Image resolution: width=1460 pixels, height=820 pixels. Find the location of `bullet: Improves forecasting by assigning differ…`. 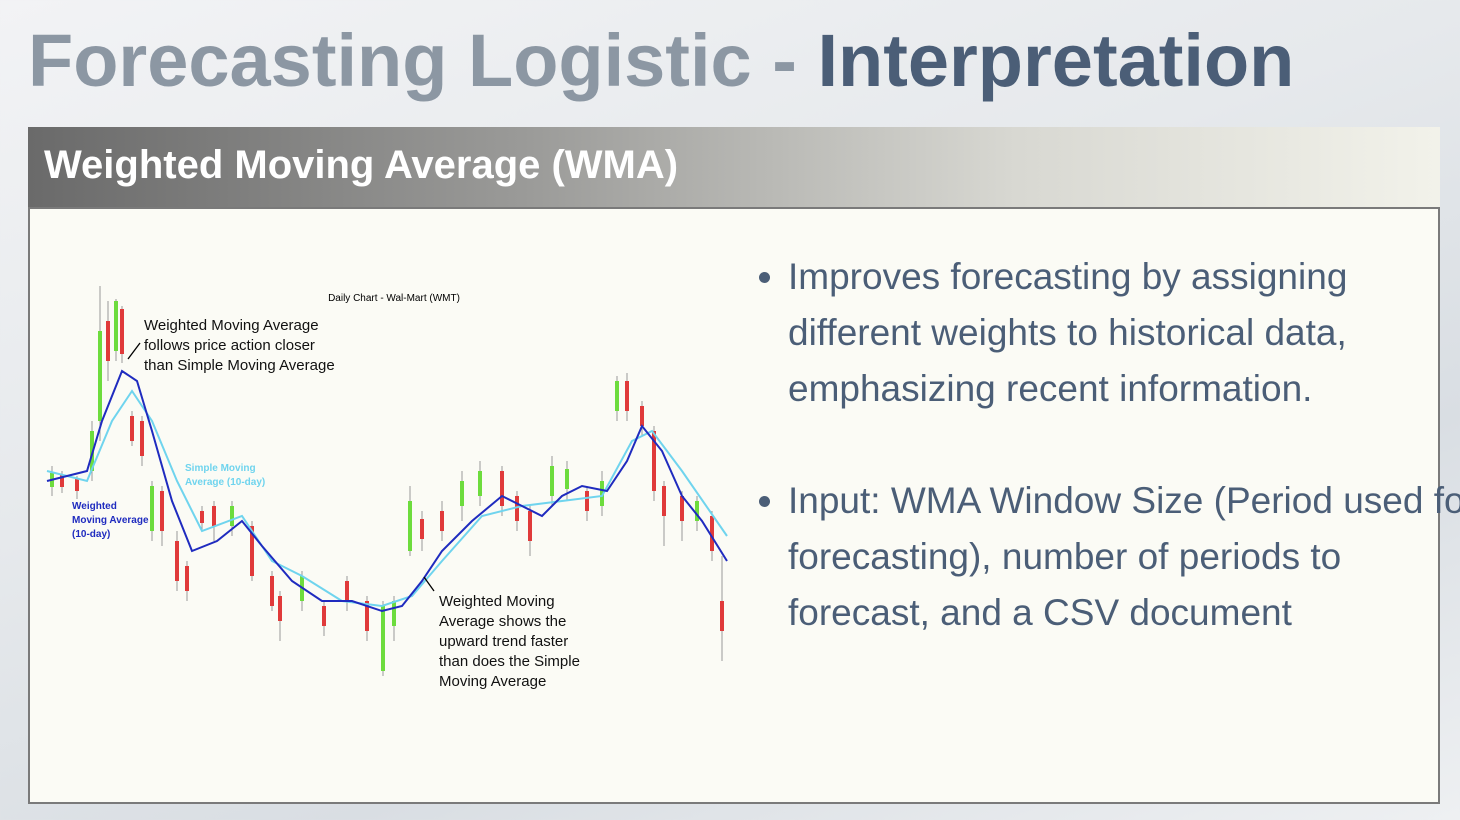

bullet: Improves forecasting by assigning differ… is located at coordinates (1124, 333).